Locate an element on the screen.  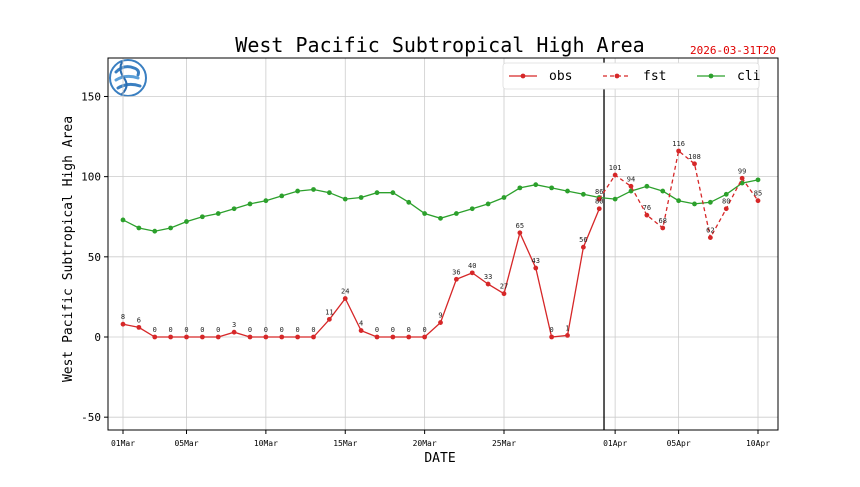
data-label-obs: 9 is located at coordinates (440, 316).